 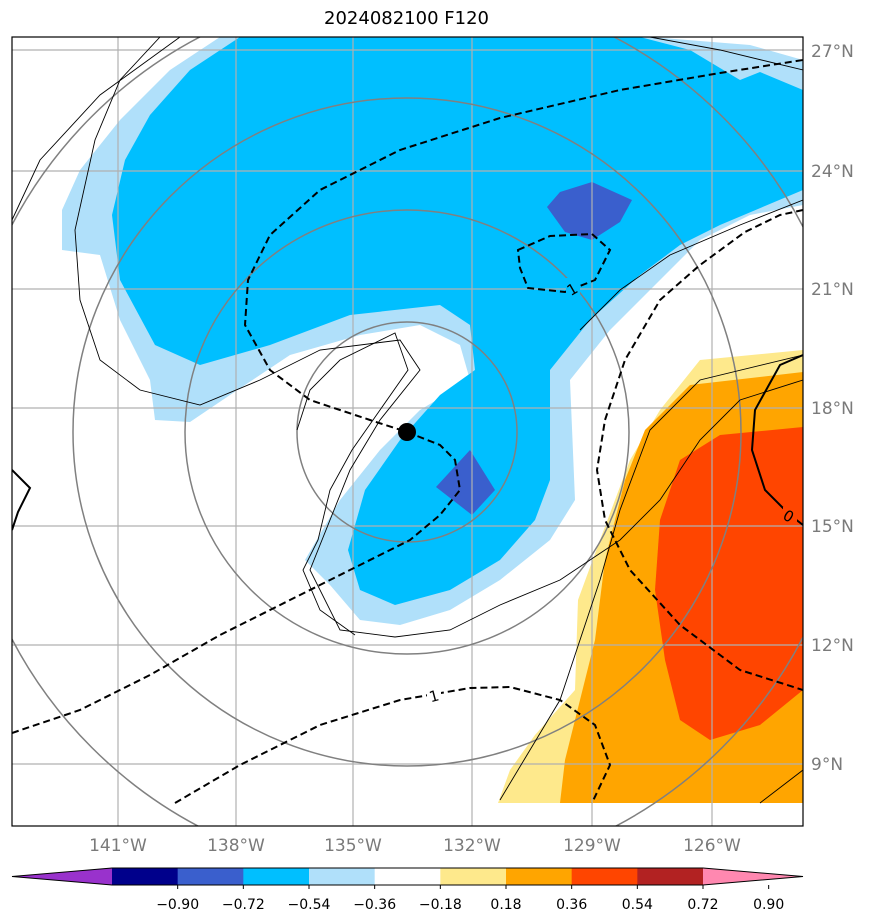 I want to click on colorbar-tick-label: −0.72, so click(x=243, y=905).